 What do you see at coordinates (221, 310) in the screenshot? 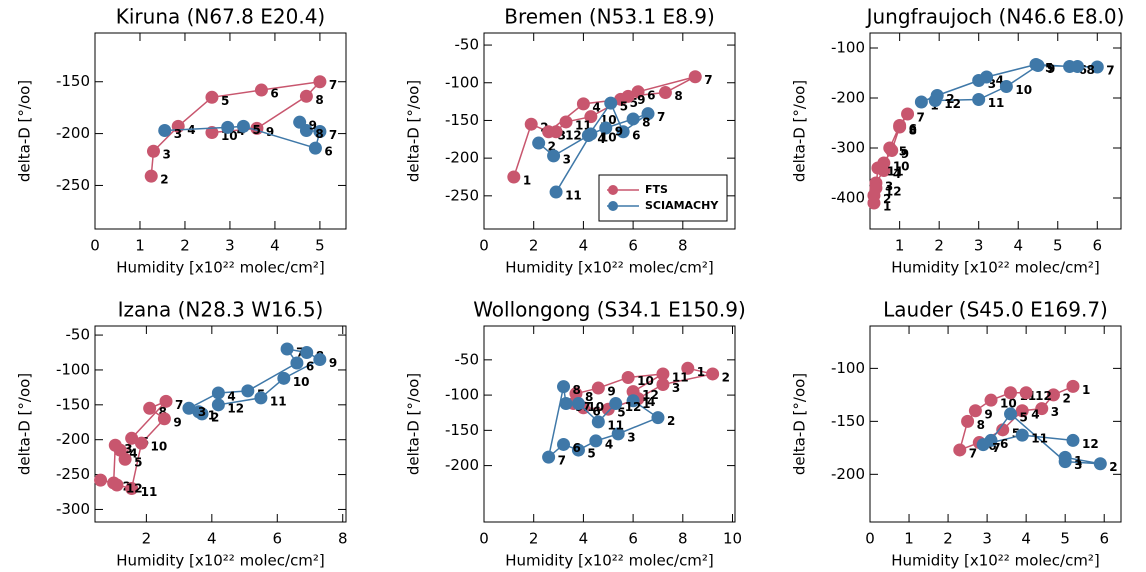
I see `chart-title: Izana (N28.3 W16.5)` at bounding box center [221, 310].